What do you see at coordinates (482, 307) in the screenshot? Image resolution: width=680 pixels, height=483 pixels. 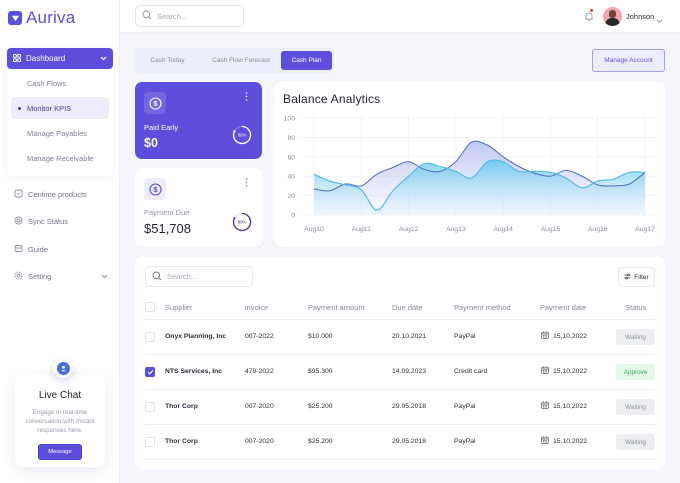 I see `column-header-payment-method: Payment method` at bounding box center [482, 307].